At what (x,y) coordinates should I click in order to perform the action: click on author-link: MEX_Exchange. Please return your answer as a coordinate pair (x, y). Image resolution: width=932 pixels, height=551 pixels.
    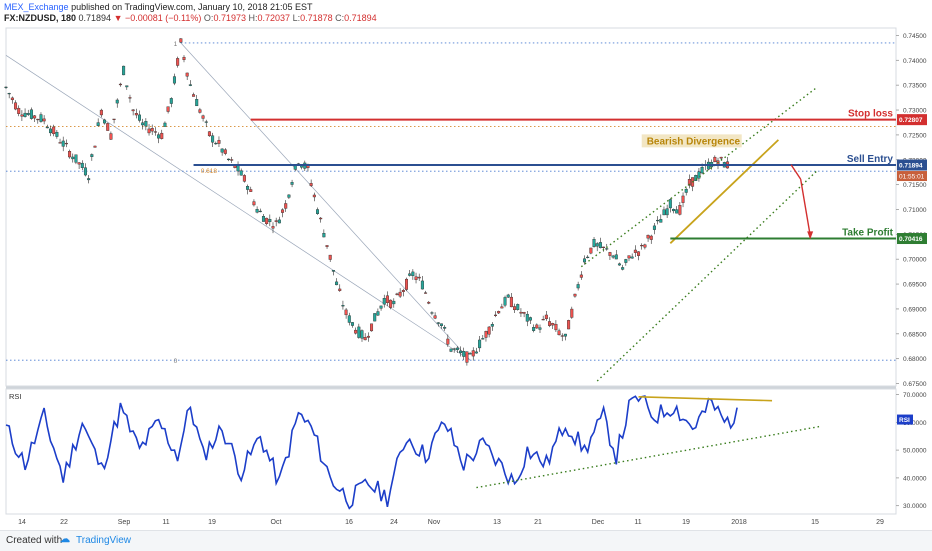
    Looking at the image, I should click on (36, 7).